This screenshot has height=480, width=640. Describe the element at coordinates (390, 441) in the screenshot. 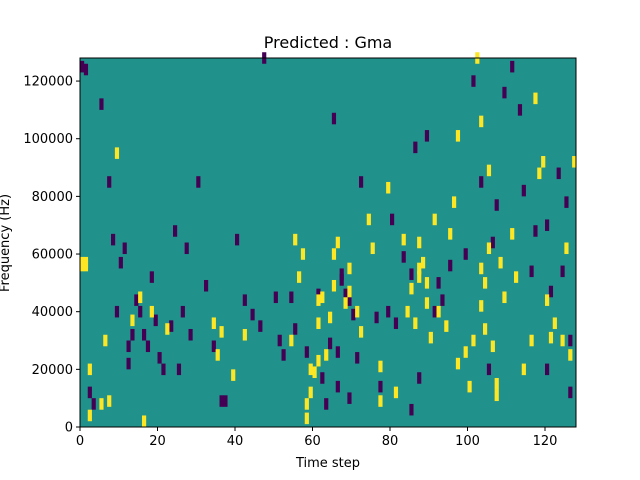

I see `x-tick-label: 80` at that location.